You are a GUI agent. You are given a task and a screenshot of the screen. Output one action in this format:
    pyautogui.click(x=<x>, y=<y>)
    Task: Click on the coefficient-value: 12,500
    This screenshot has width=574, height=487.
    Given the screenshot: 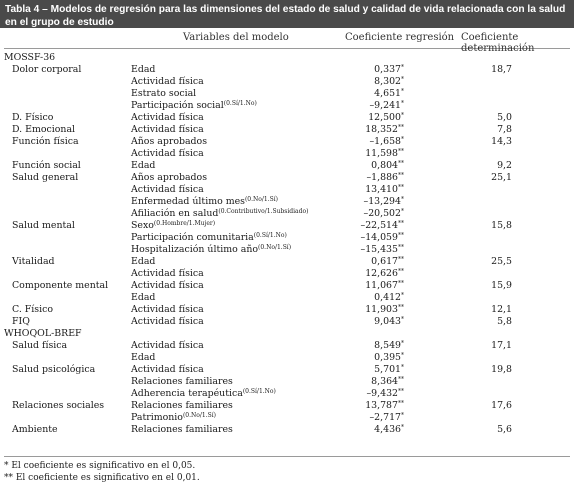 What is the action you would take?
    pyautogui.click(x=384, y=117)
    